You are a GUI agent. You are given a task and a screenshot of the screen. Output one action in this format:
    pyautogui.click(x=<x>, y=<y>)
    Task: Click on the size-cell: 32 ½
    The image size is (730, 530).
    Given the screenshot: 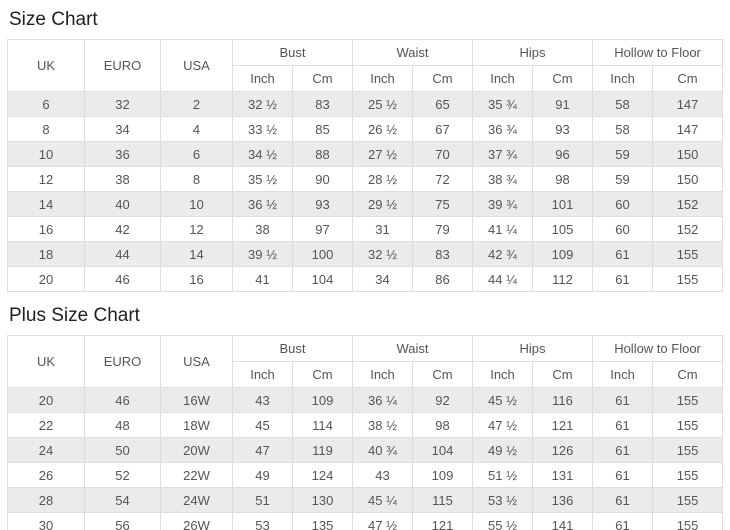 What is the action you would take?
    pyautogui.click(x=262, y=104)
    